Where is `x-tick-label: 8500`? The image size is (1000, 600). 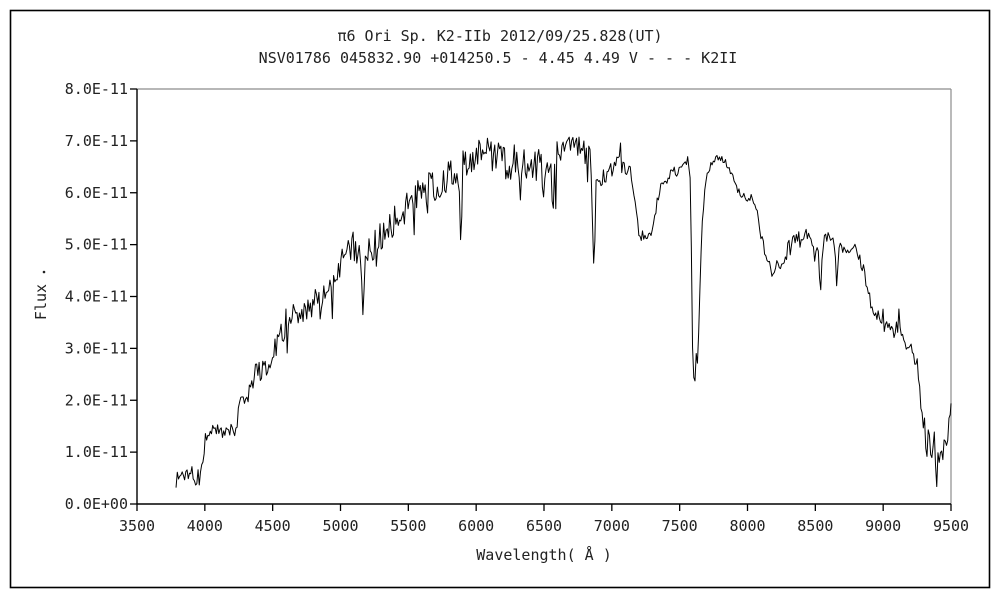
x-tick-label: 8500 is located at coordinates (815, 526).